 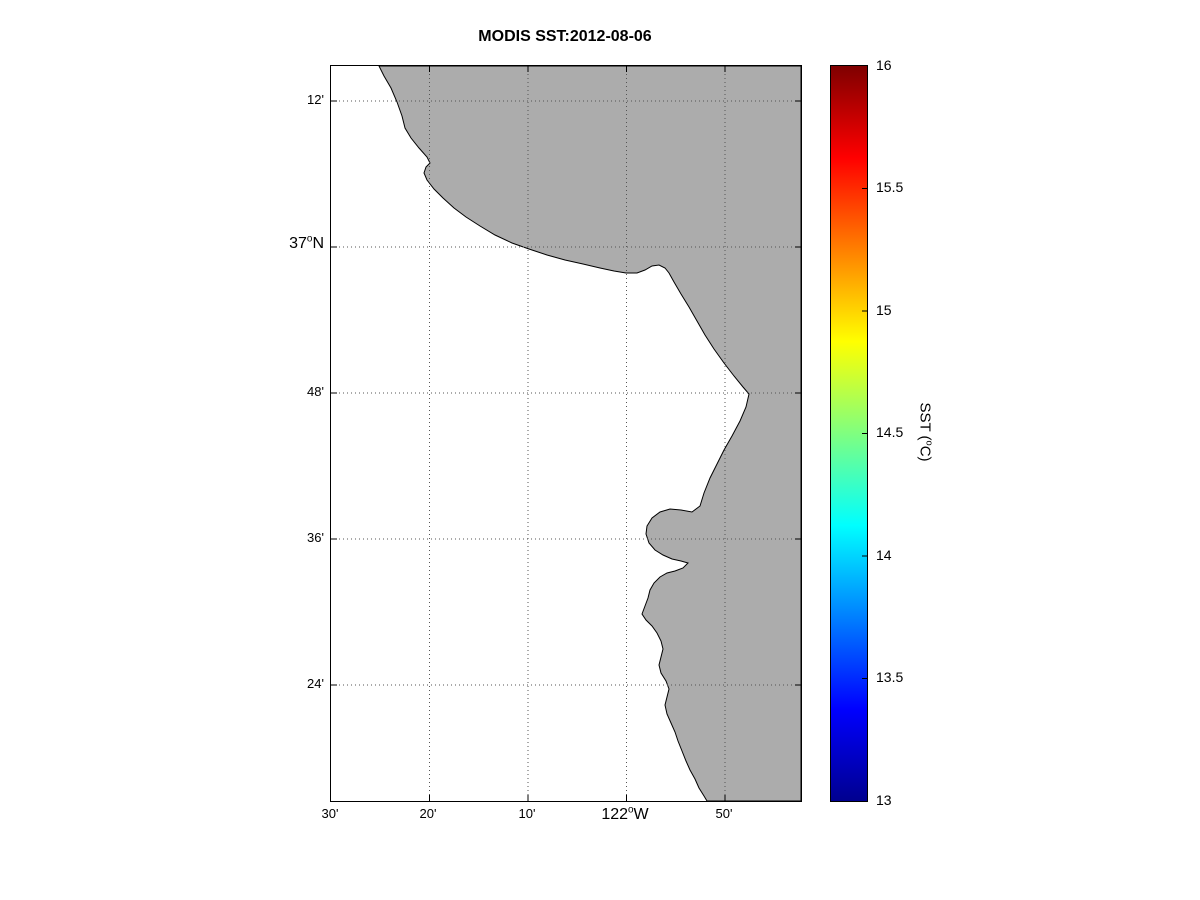 I want to click on y-tick-36min: 36', so click(x=315, y=537).